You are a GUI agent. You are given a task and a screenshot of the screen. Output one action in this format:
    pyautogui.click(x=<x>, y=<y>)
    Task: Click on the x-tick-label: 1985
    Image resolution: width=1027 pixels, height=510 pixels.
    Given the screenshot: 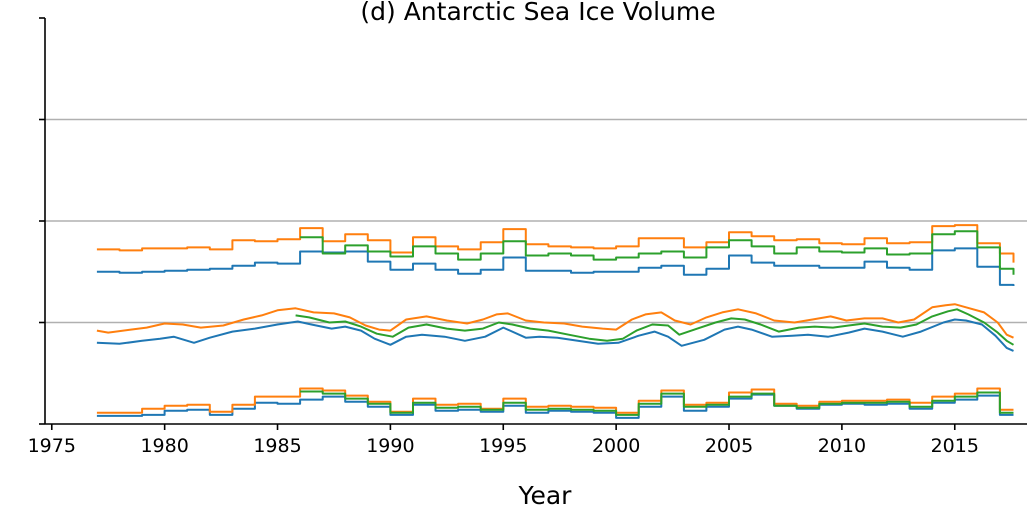 What is the action you would take?
    pyautogui.click(x=277, y=446)
    